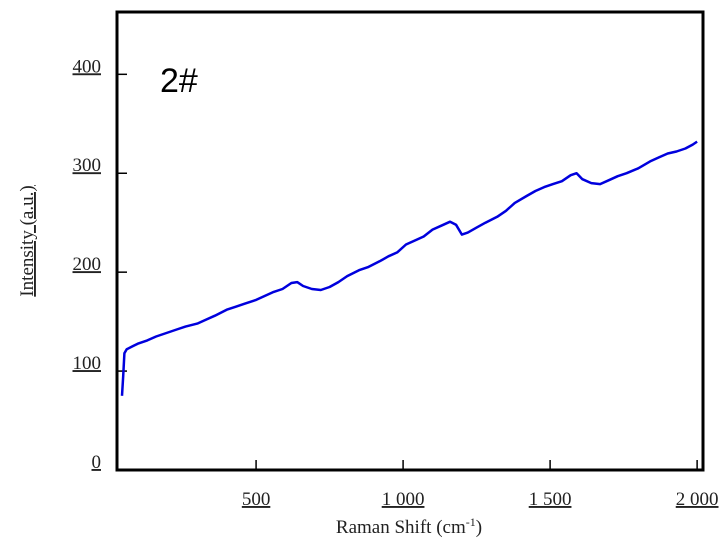 Image resolution: width=719 pixels, height=538 pixels. What do you see at coordinates (697, 499) in the screenshot?
I see `x-tick-label: 2 000` at bounding box center [697, 499].